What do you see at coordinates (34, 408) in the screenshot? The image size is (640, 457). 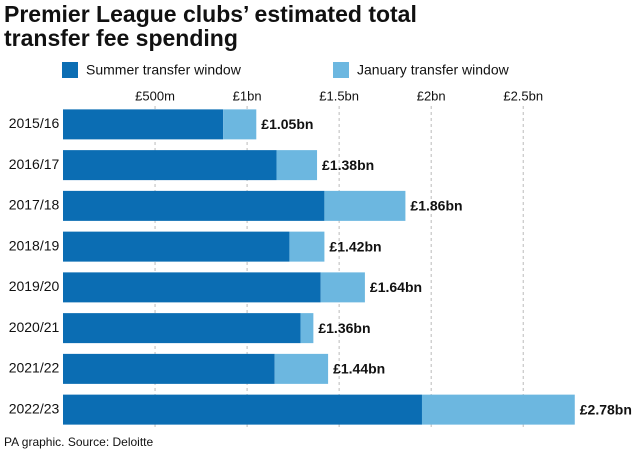 I see `y-tick-label: 2022/23` at bounding box center [34, 408].